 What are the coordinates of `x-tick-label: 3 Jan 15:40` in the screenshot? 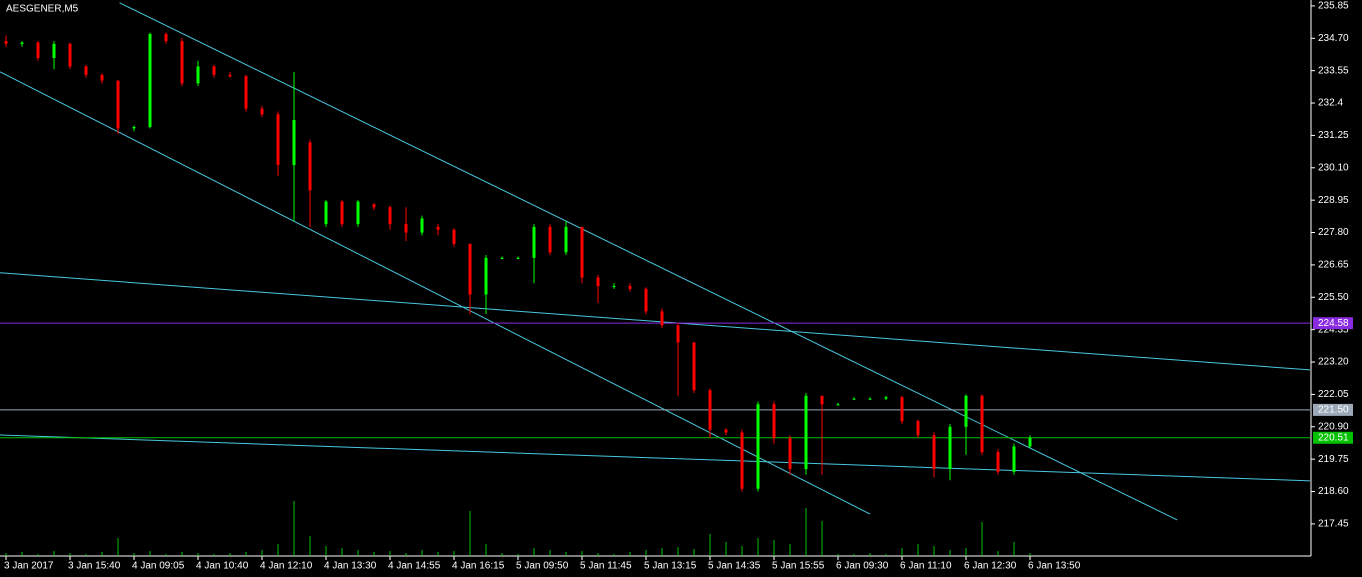 It's located at (94, 566).